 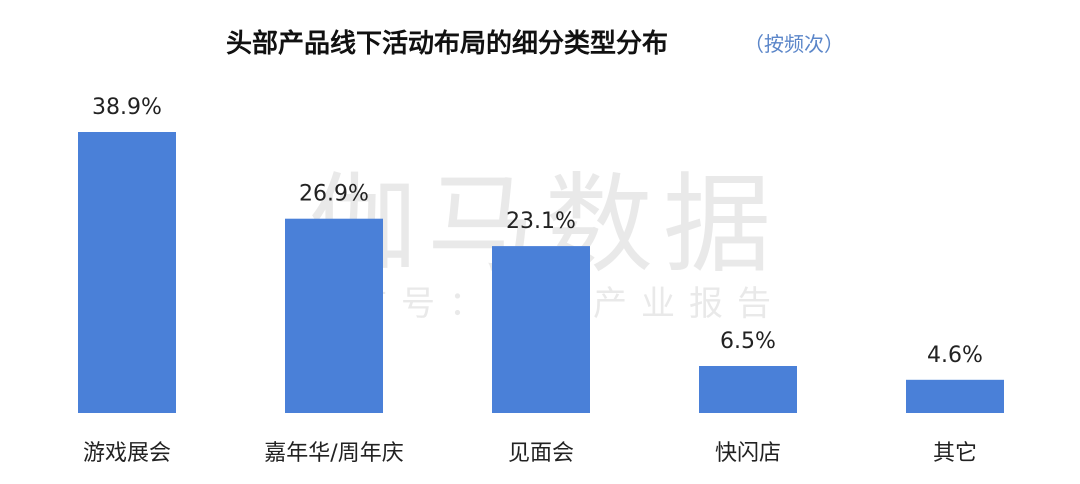 What do you see at coordinates (541, 221) in the screenshot?
I see `value-label-3: 23.1%` at bounding box center [541, 221].